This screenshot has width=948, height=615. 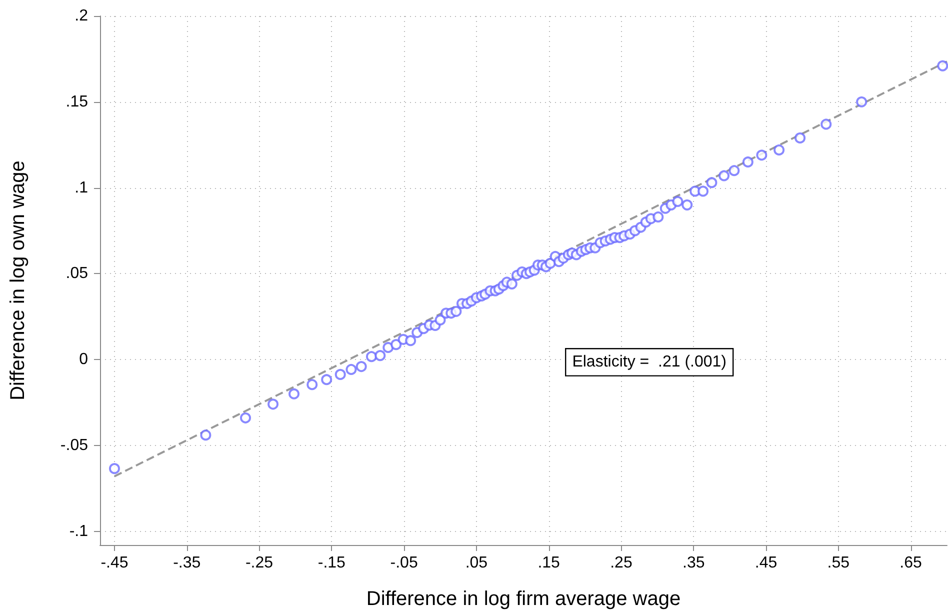 What do you see at coordinates (81, 187) in the screenshot?
I see `y-tick-label: .1` at bounding box center [81, 187].